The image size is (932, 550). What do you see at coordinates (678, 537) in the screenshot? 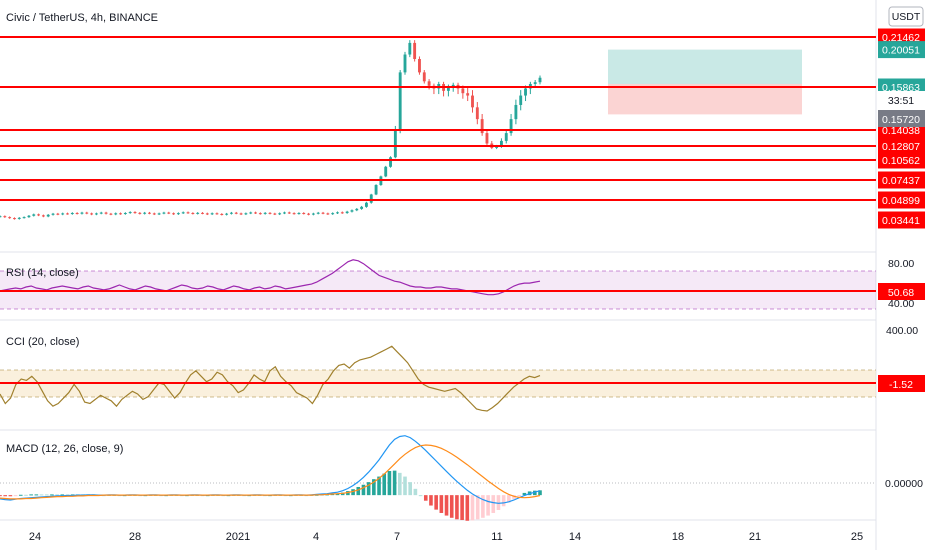
I see `time-label: 18` at bounding box center [678, 537].